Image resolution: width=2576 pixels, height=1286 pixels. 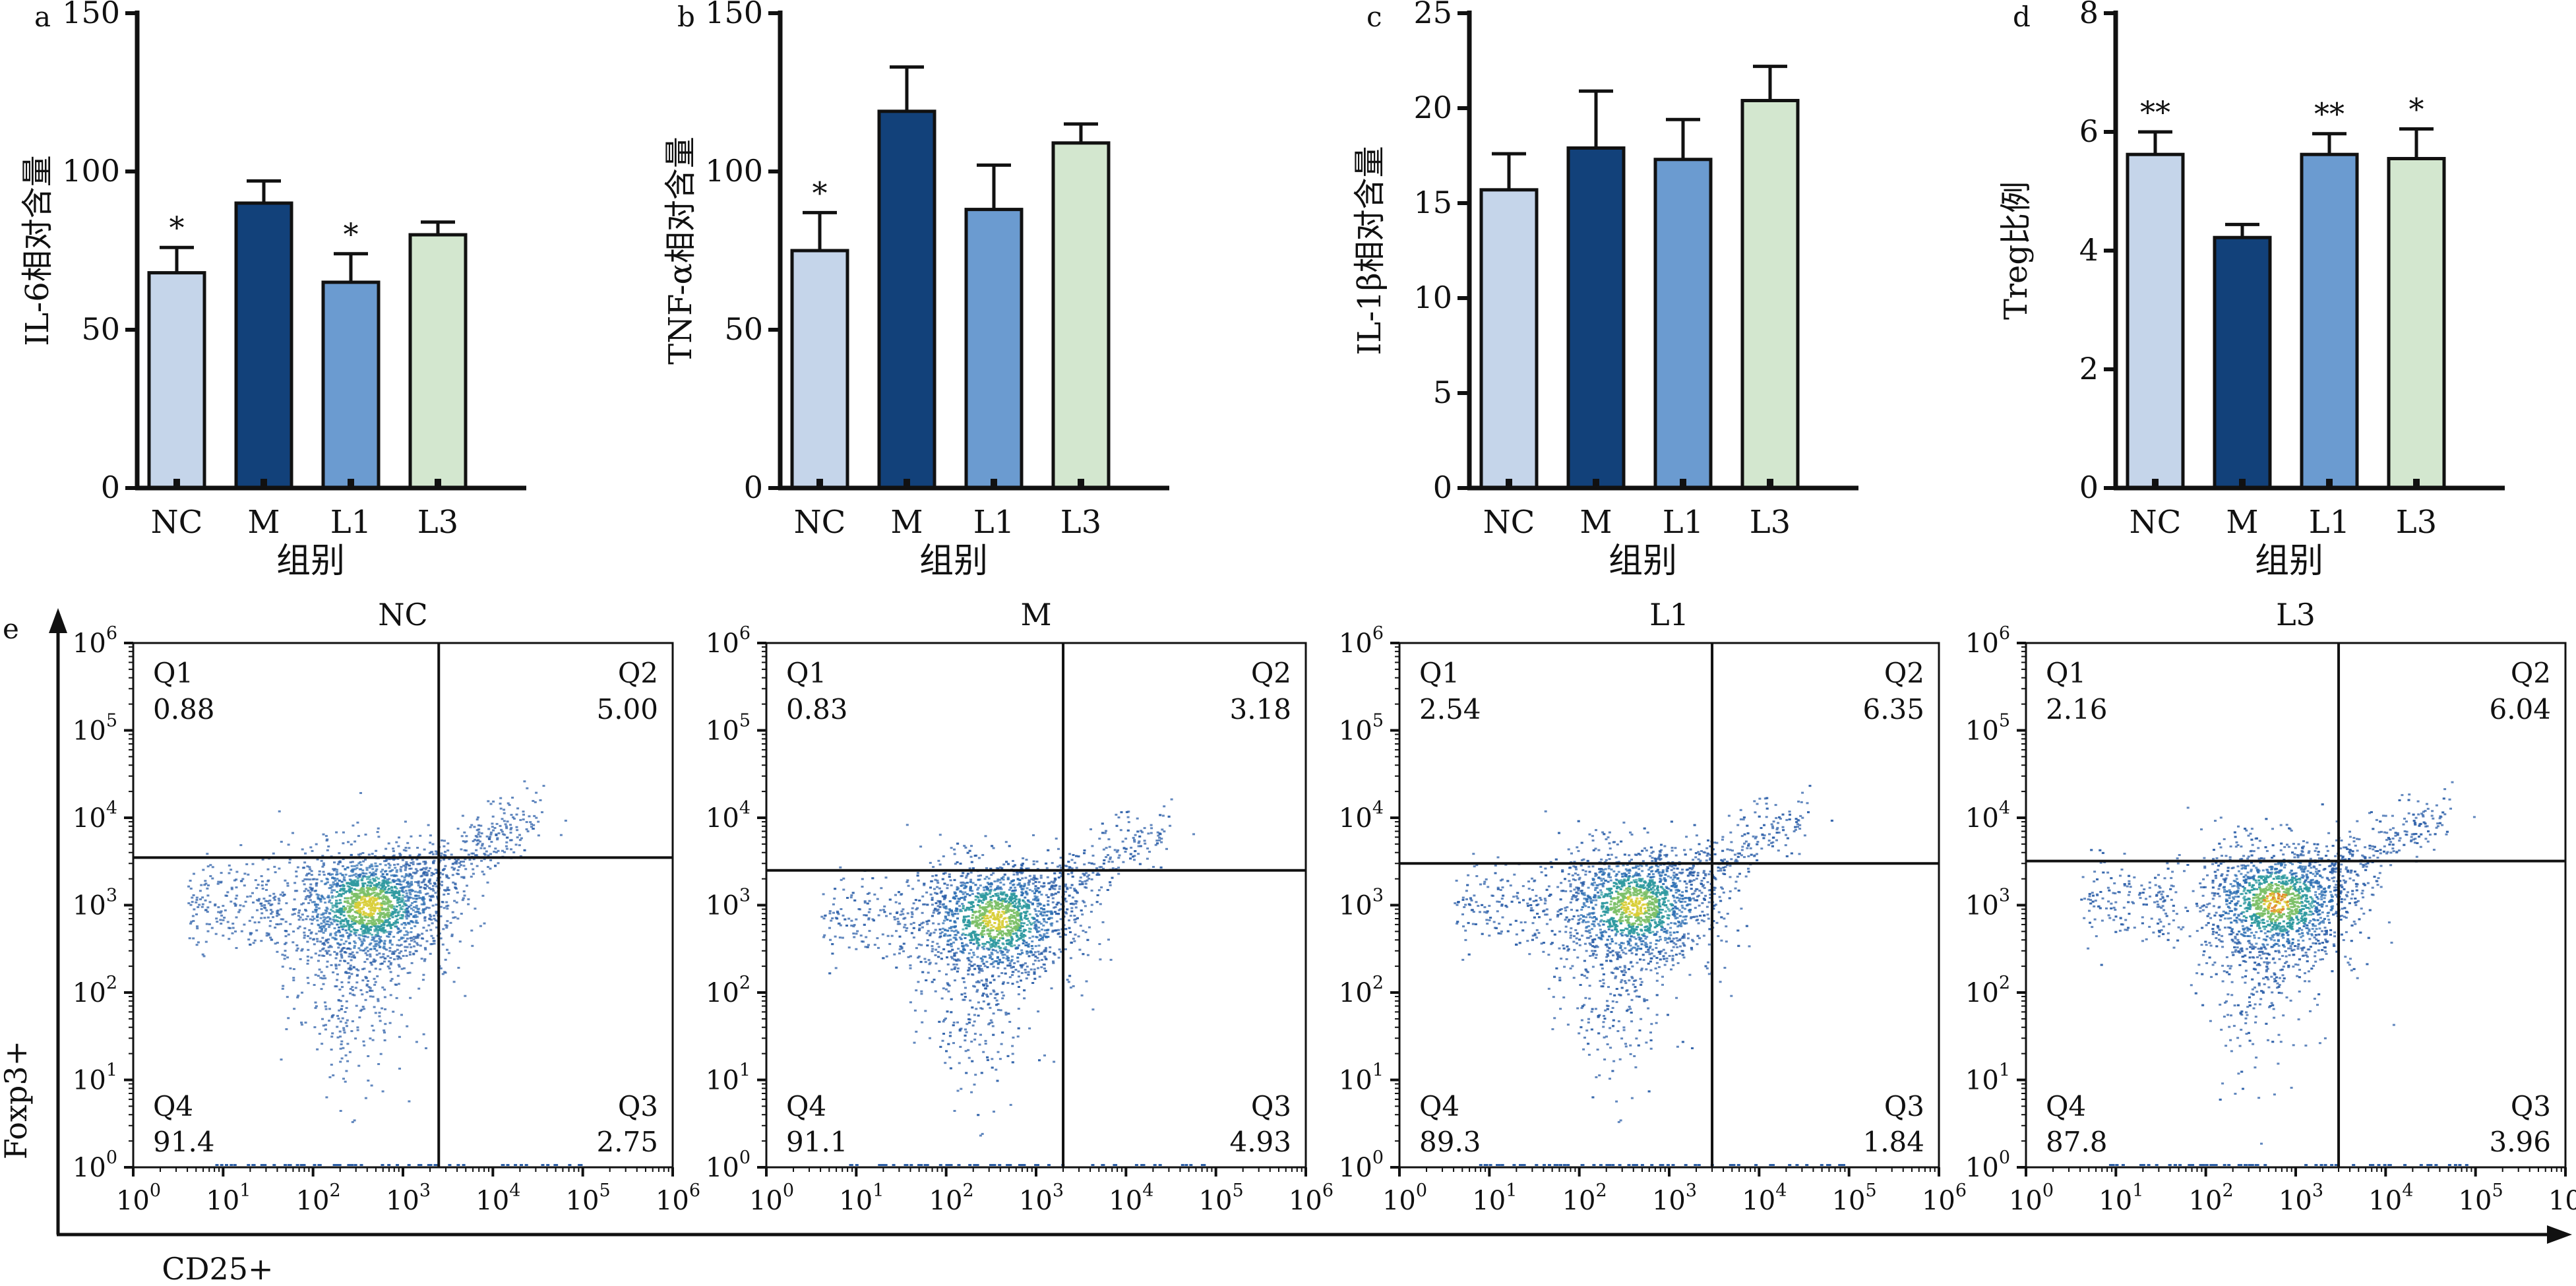 What do you see at coordinates (680, 251) in the screenshot?
I see `y-axis-label: TNF-α相对含量` at bounding box center [680, 251].